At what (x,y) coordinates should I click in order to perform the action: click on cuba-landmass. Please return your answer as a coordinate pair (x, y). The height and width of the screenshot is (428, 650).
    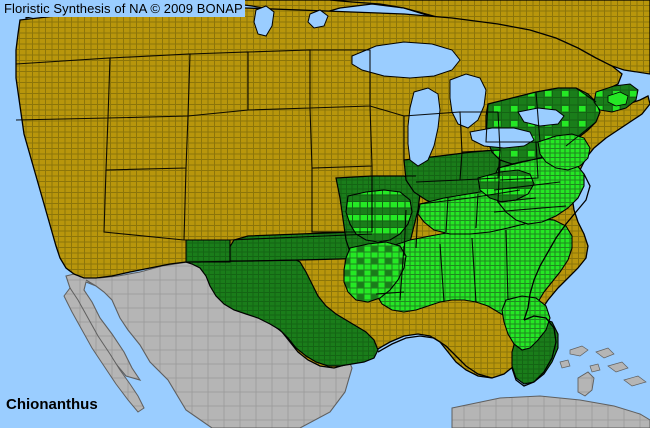
    Looking at the image, I should click on (550, 411).